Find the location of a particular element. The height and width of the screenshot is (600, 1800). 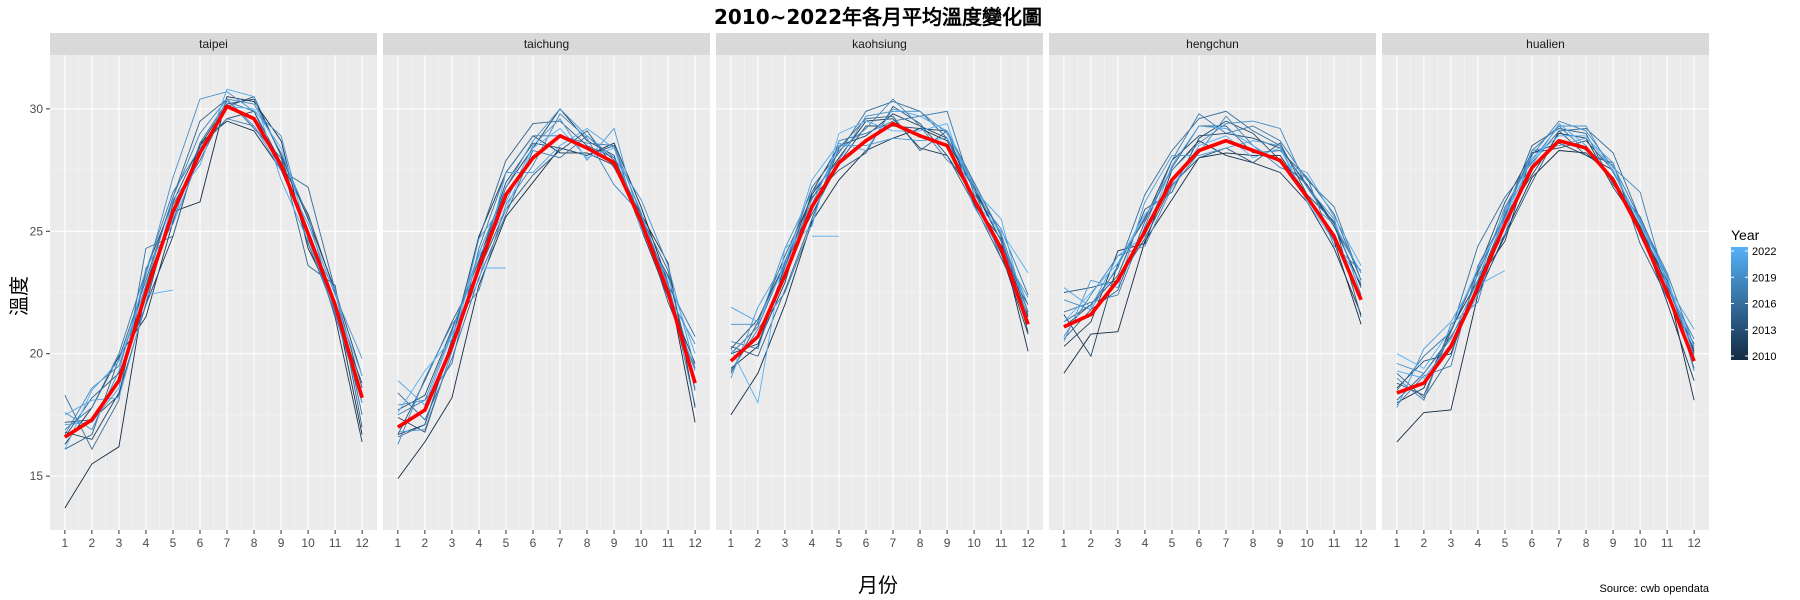

legend-title: Year is located at coordinates (1745, 235).